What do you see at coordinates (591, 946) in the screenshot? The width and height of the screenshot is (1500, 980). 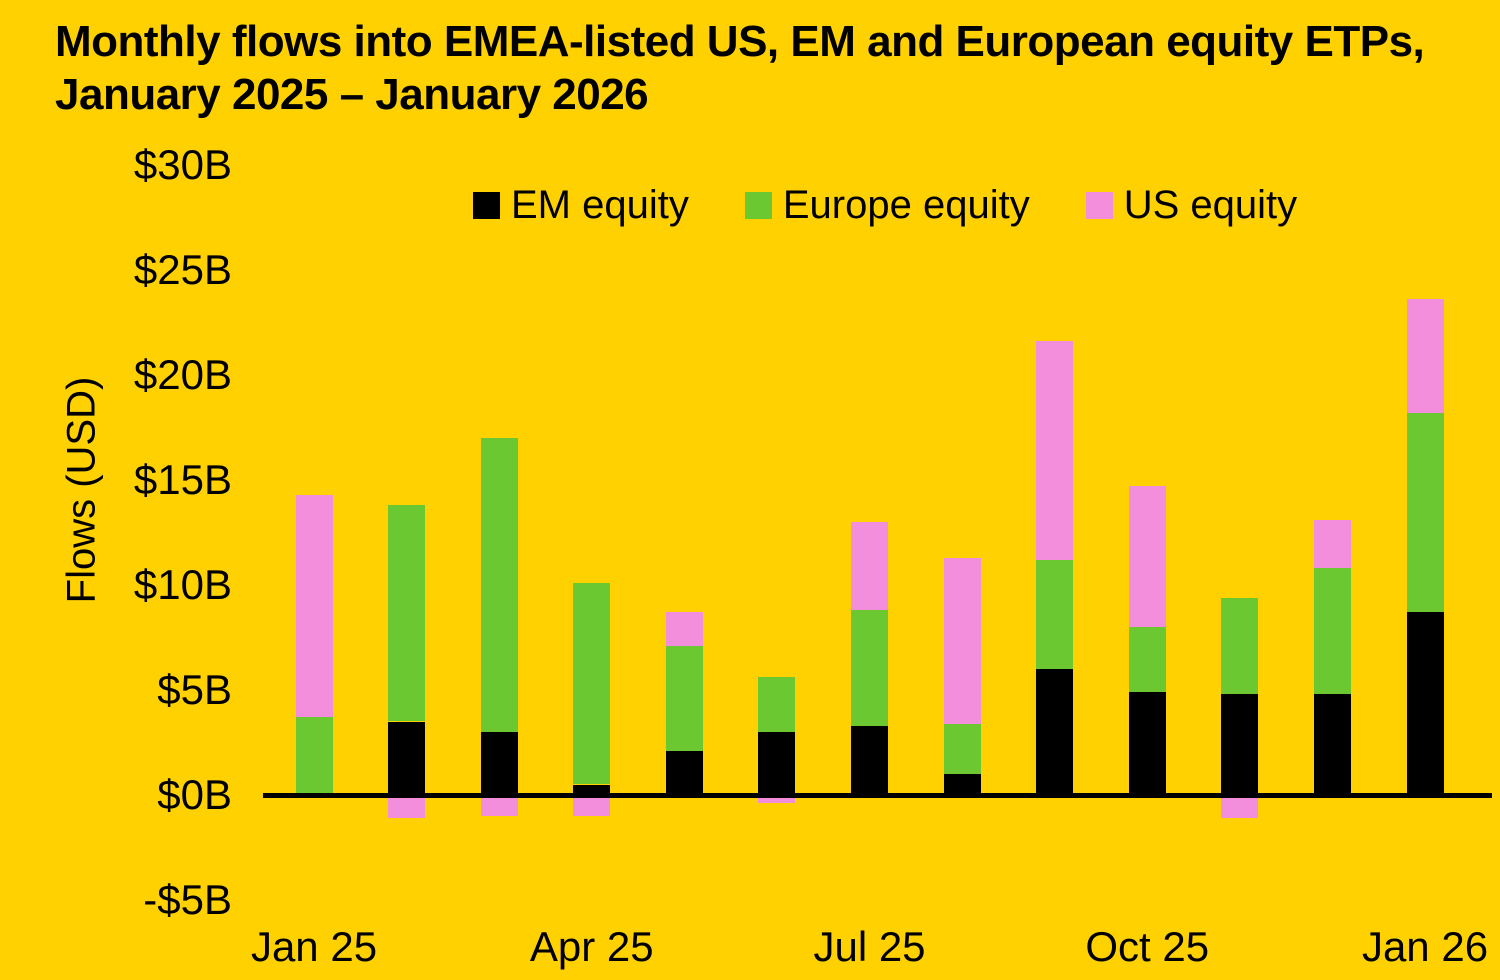 I see `x-tick-label-apr-25: Apr 25` at bounding box center [591, 946].